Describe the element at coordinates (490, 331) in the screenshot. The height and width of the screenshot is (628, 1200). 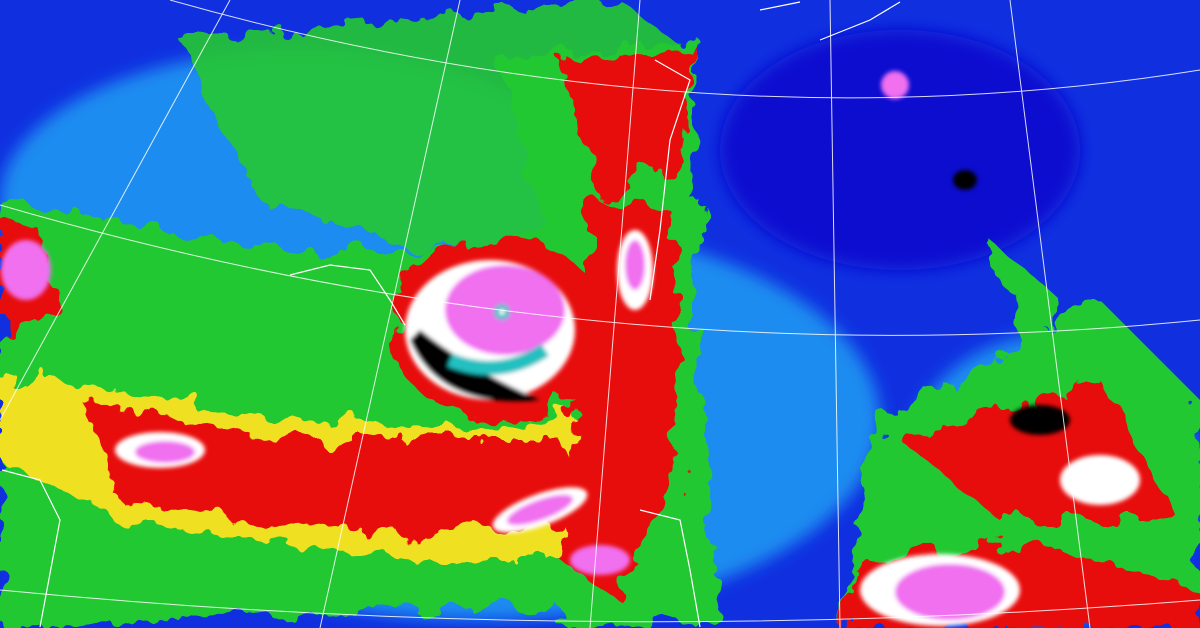
I see `typhoon-core` at that location.